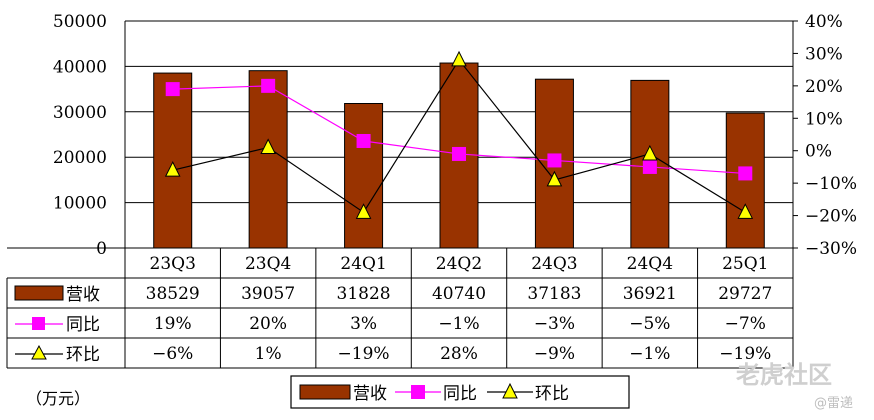 This screenshot has width=874, height=420. I want to click on category-label: 24Q4, so click(650, 264).